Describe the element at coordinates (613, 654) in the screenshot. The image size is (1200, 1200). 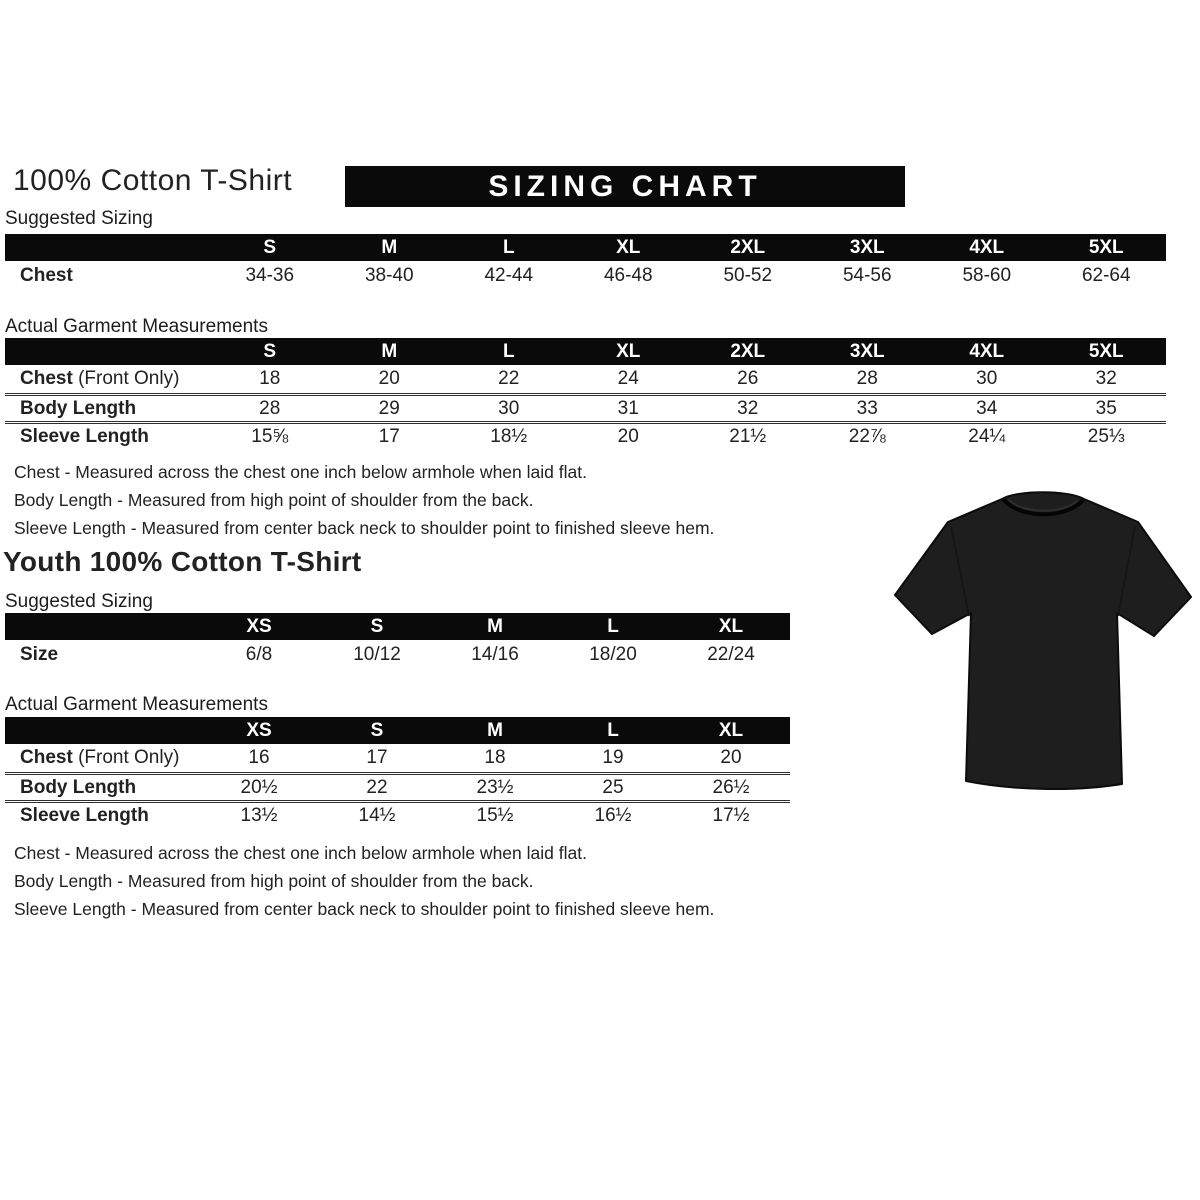
I see `value-cell: 18/20` at that location.